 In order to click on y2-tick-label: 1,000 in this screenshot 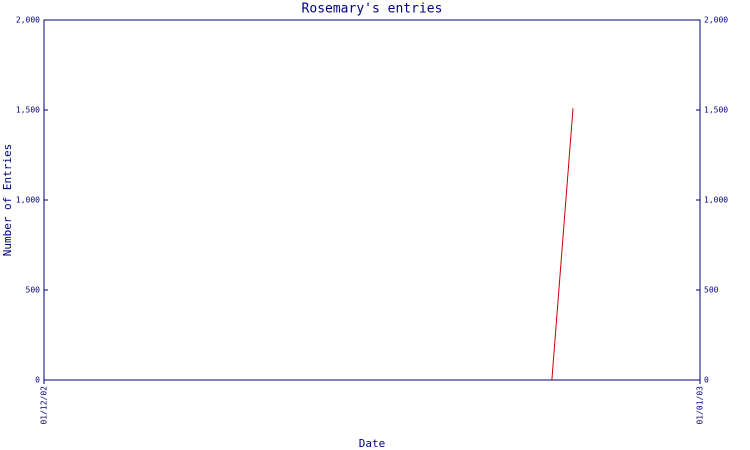, I will do `click(716, 200)`.